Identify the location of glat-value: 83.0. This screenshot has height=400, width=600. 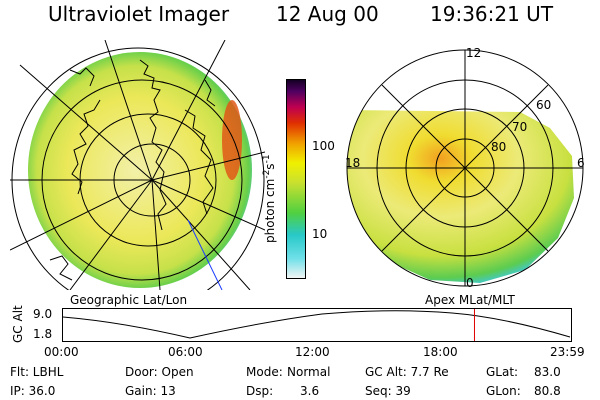
(547, 372).